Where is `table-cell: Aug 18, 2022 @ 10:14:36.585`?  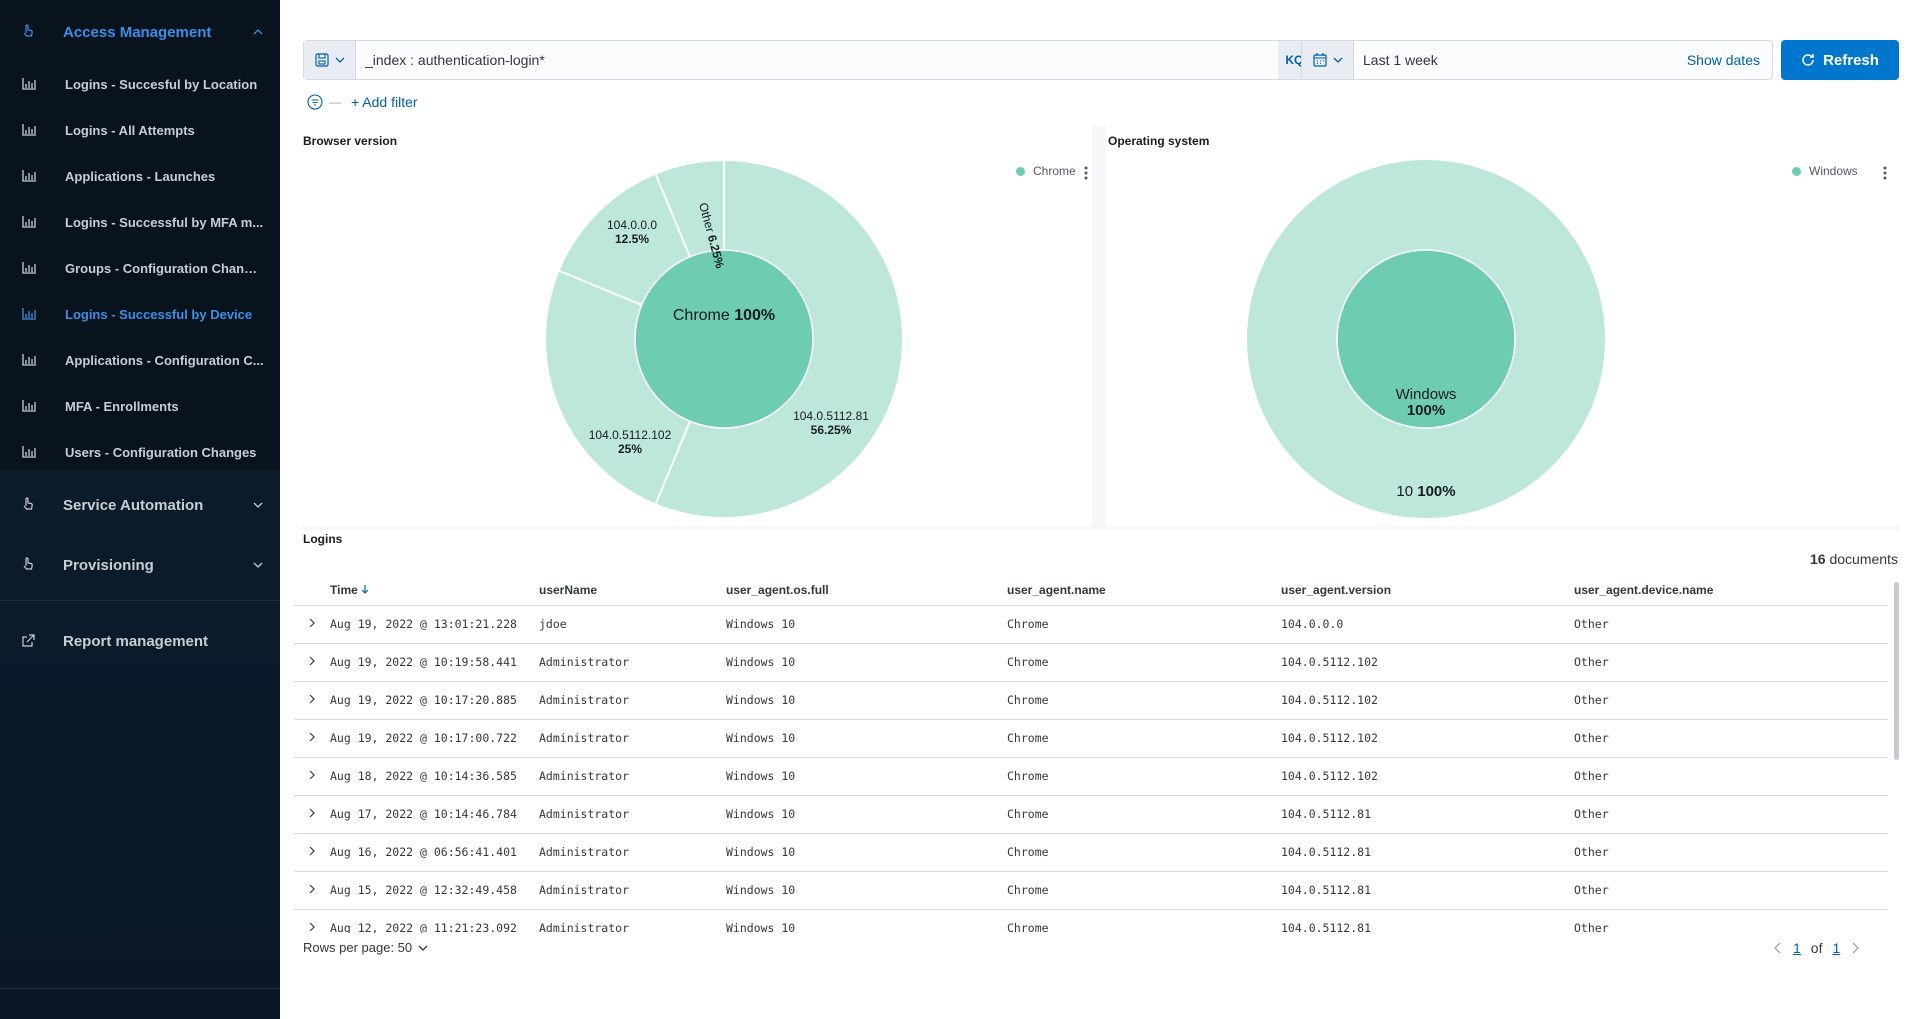 table-cell: Aug 18, 2022 @ 10:14:36.585 is located at coordinates (434, 775).